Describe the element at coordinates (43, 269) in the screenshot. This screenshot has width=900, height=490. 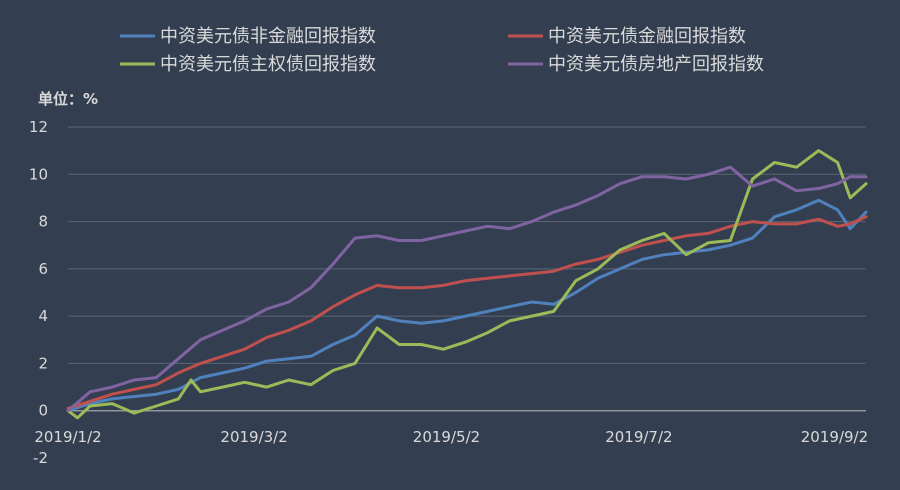
I see `y-tick-label: 6` at that location.